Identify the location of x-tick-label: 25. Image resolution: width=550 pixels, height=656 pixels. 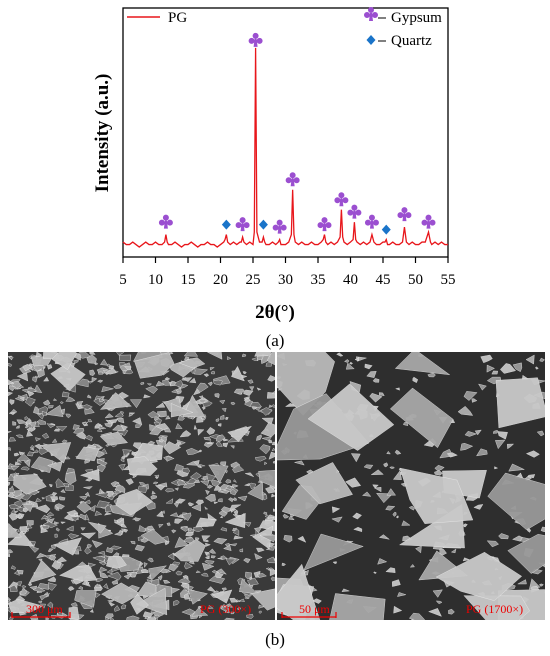
(253, 280).